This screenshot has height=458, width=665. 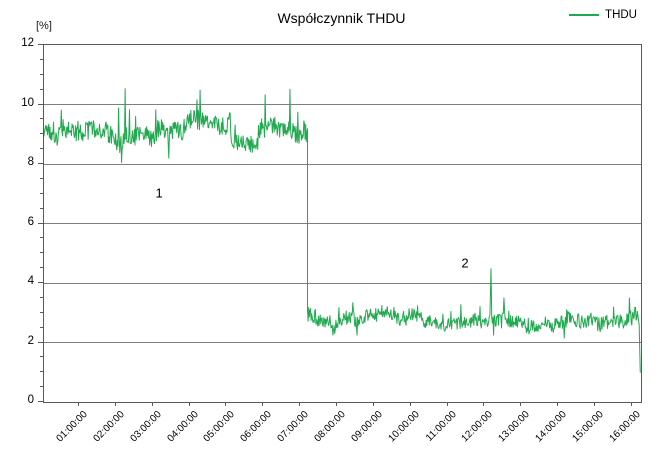 What do you see at coordinates (341, 18) in the screenshot?
I see `chart-title: Współczynnik THDU` at bounding box center [341, 18].